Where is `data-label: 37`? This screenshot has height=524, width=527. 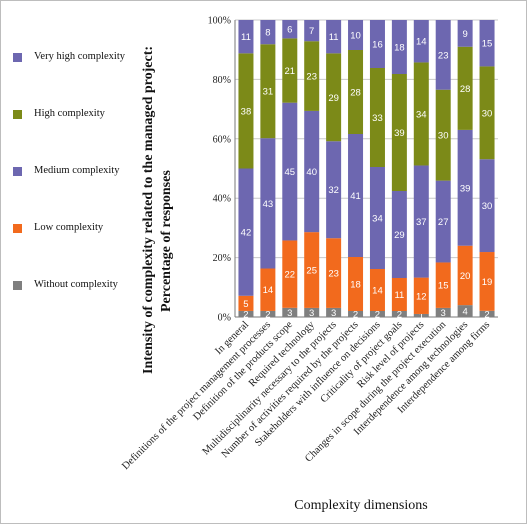
data-label: 37 is located at coordinates (421, 222).